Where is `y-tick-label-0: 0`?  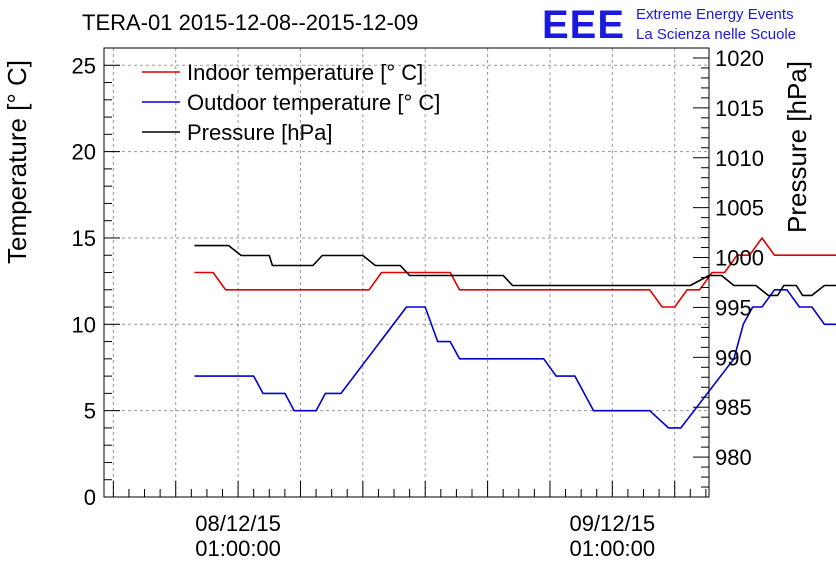
y-tick-label-0: 0 is located at coordinates (90, 497).